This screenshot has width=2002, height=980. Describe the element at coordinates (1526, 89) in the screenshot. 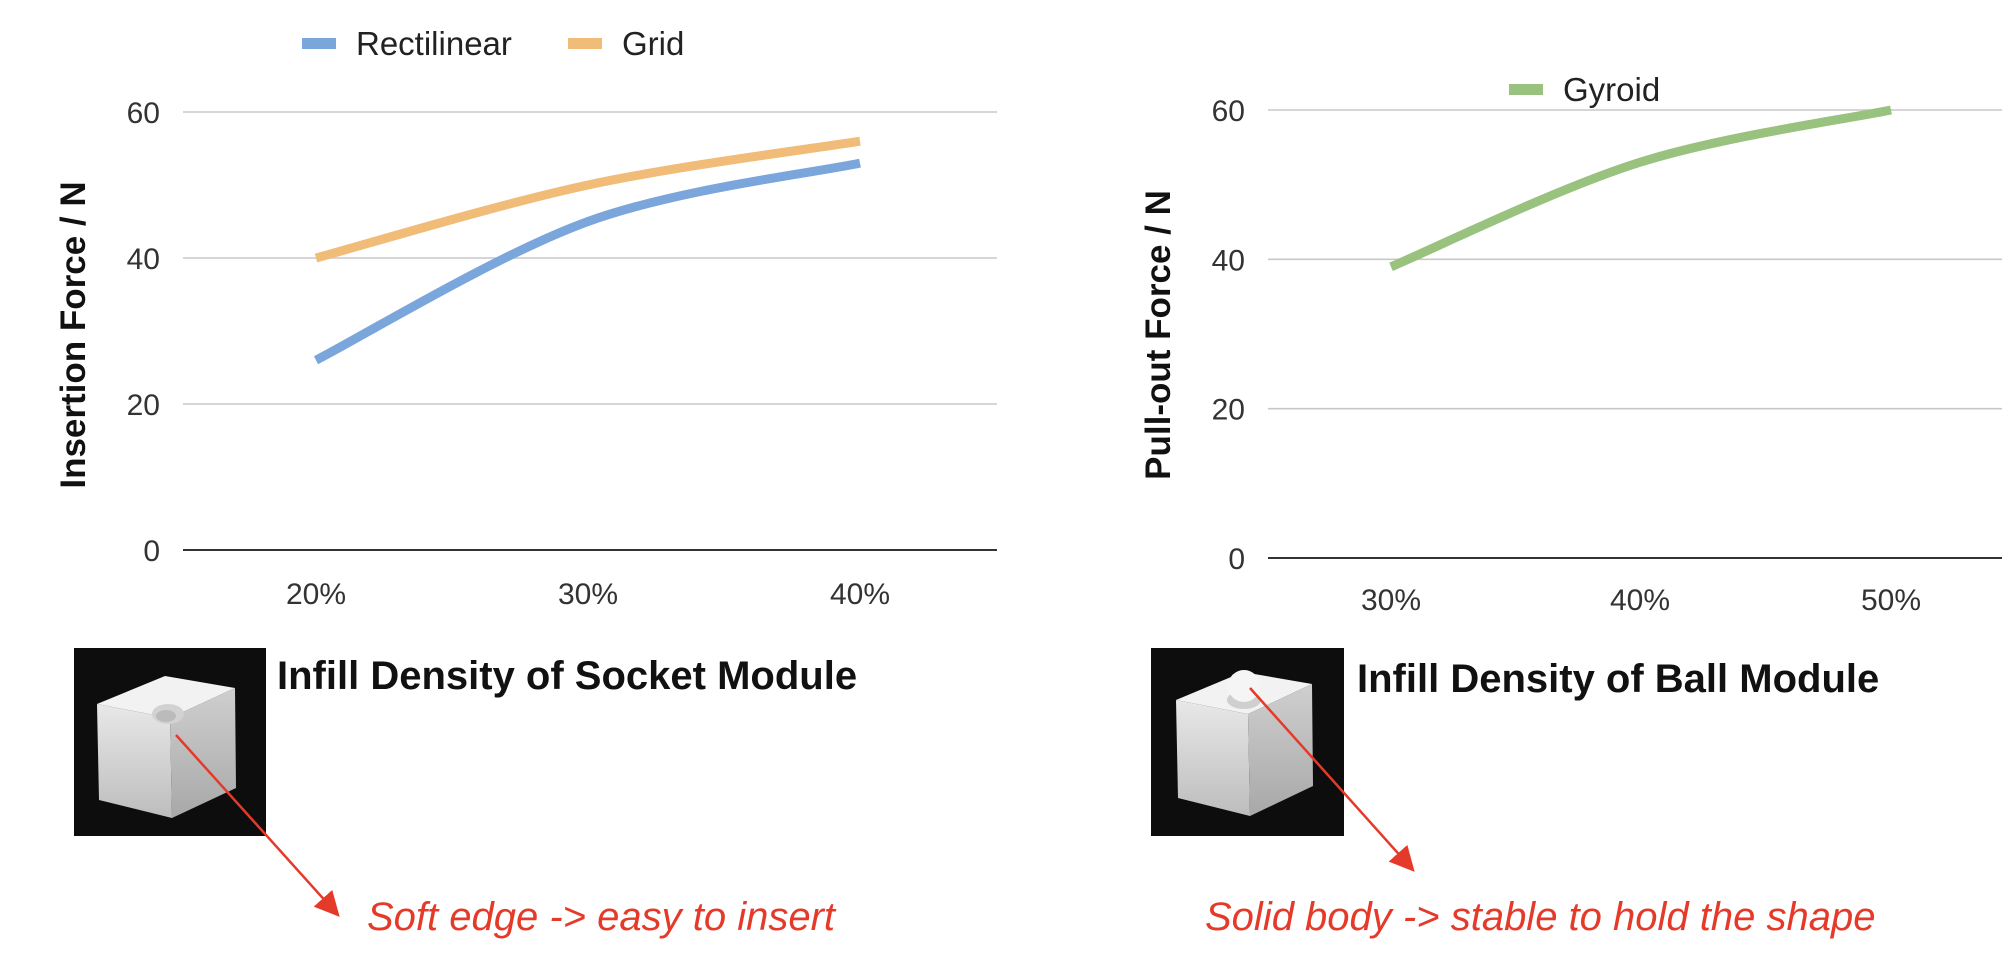

I see `ball-legend-swatch` at that location.